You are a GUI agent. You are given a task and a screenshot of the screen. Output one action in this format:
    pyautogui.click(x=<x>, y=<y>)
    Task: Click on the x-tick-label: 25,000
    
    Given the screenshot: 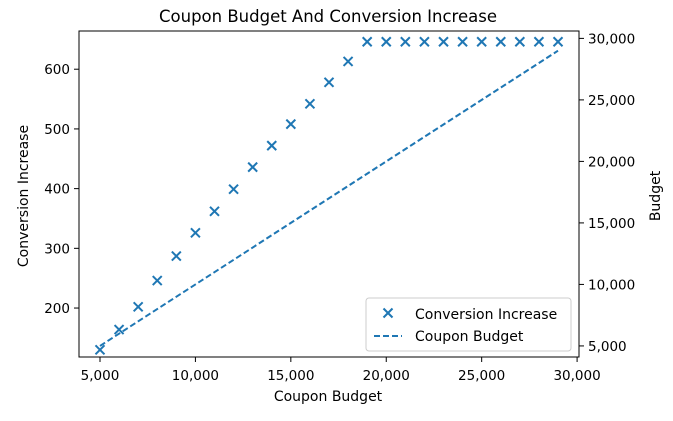 What is the action you would take?
    pyautogui.click(x=481, y=376)
    